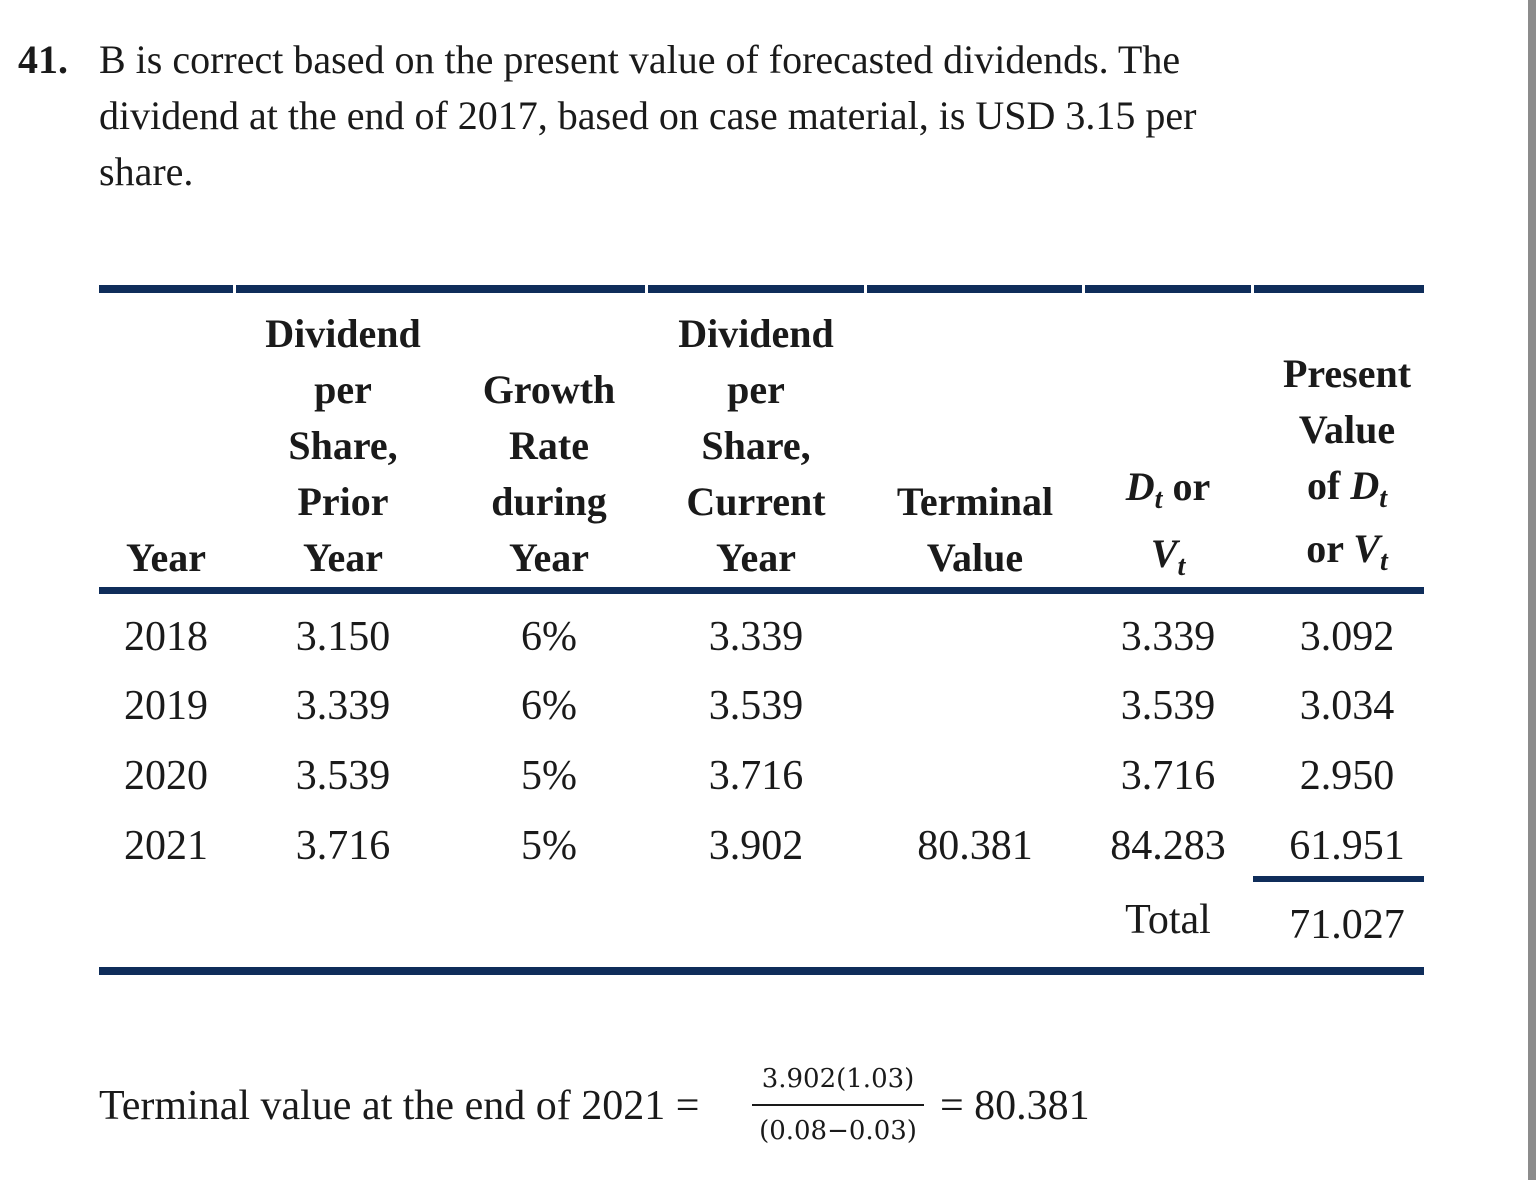 This screenshot has height=1180, width=1536. I want to click on table-header-rule, so click(761, 590).